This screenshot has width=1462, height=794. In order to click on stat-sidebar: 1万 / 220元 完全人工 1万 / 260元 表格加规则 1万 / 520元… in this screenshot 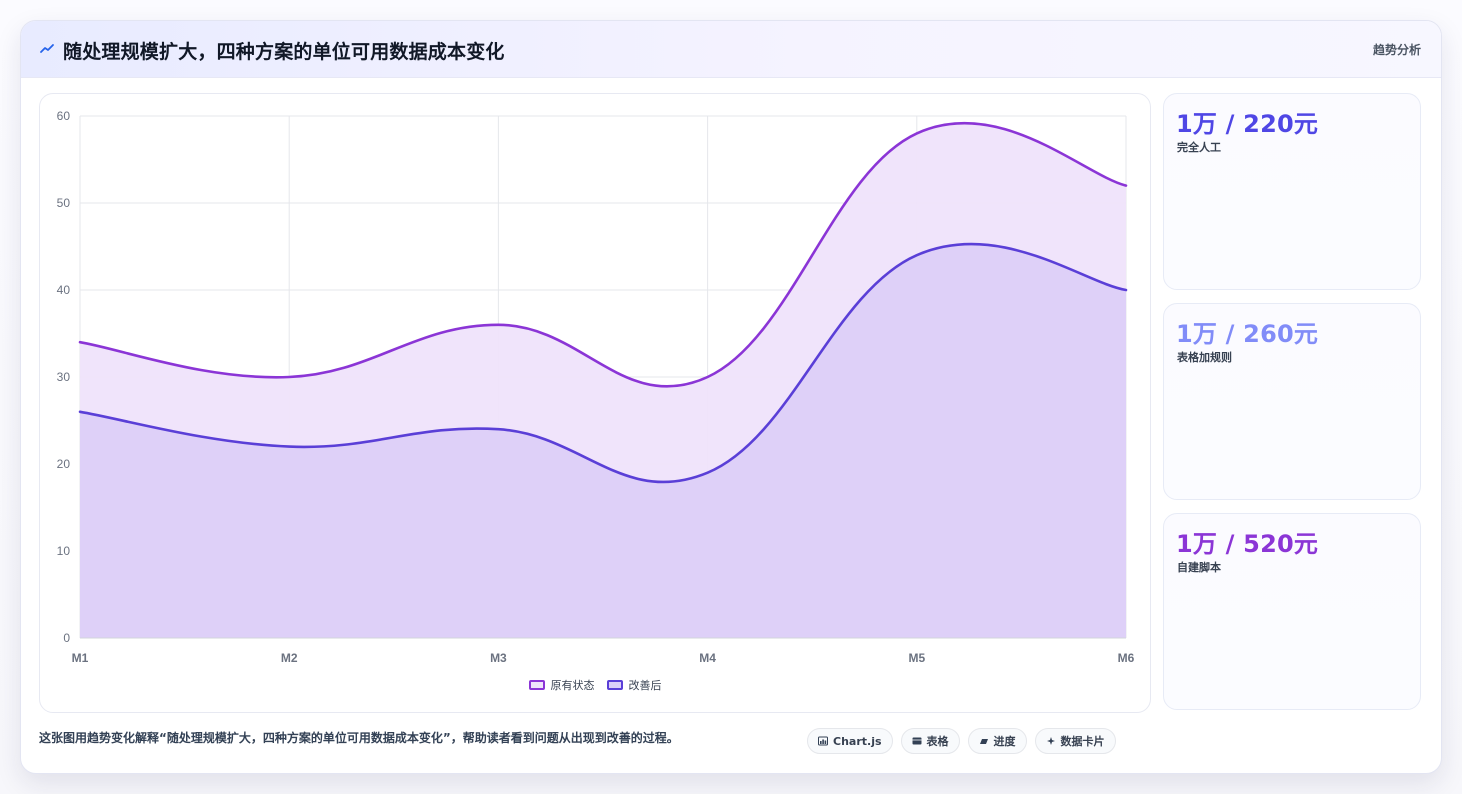, I will do `click(1292, 402)`.